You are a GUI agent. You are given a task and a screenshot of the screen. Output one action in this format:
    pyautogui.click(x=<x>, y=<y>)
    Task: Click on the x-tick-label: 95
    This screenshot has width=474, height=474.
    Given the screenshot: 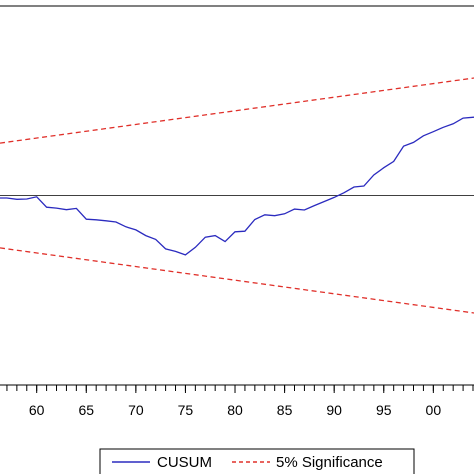 What is the action you would take?
    pyautogui.click(x=384, y=410)
    